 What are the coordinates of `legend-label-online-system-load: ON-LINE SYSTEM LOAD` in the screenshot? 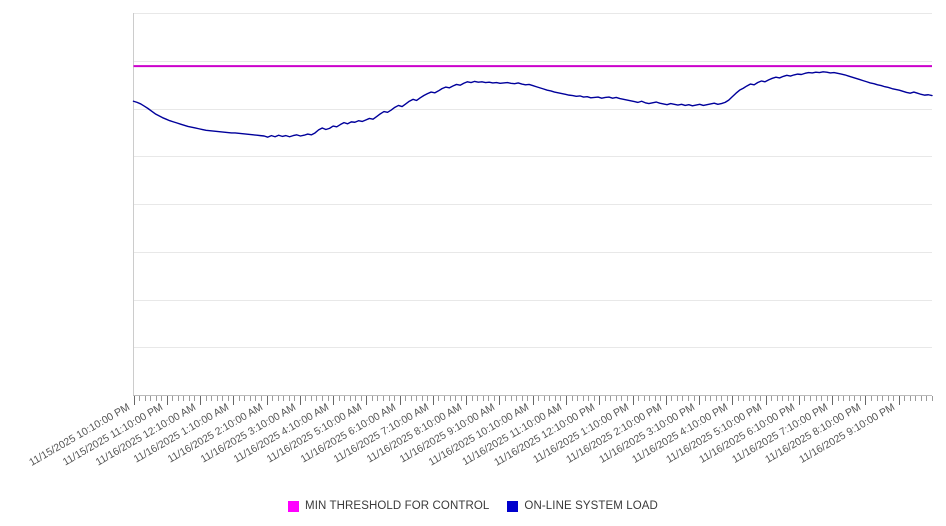 It's located at (591, 506).